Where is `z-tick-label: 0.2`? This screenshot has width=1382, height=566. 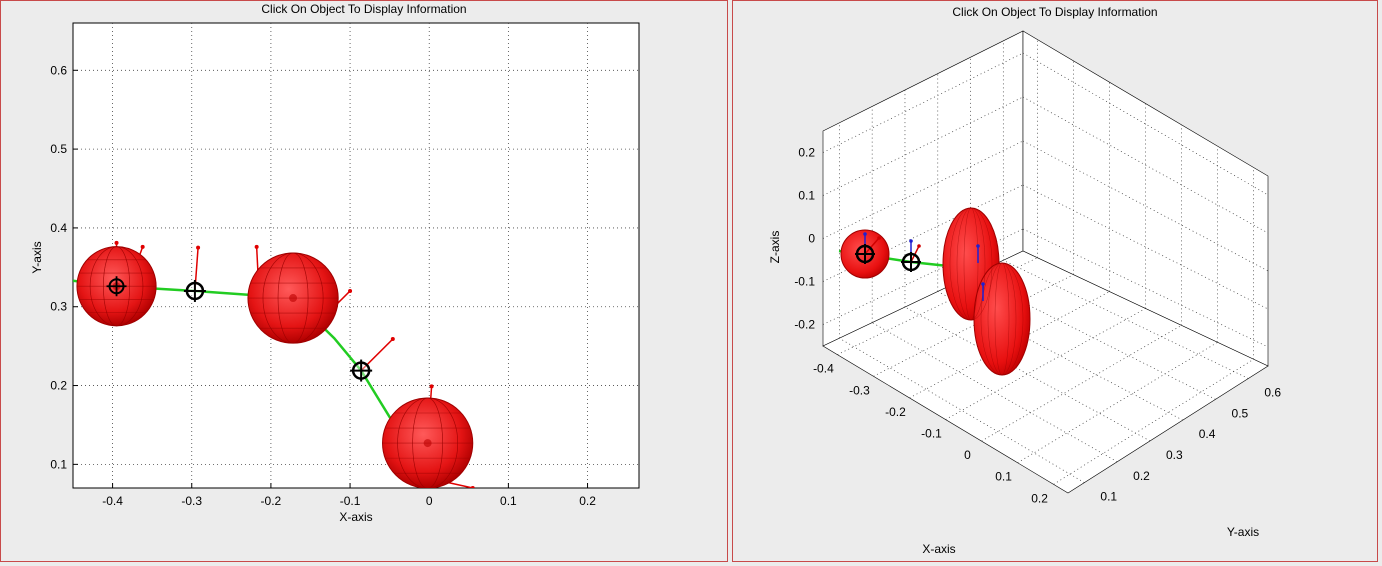 z-tick-label: 0.2 is located at coordinates (806, 153).